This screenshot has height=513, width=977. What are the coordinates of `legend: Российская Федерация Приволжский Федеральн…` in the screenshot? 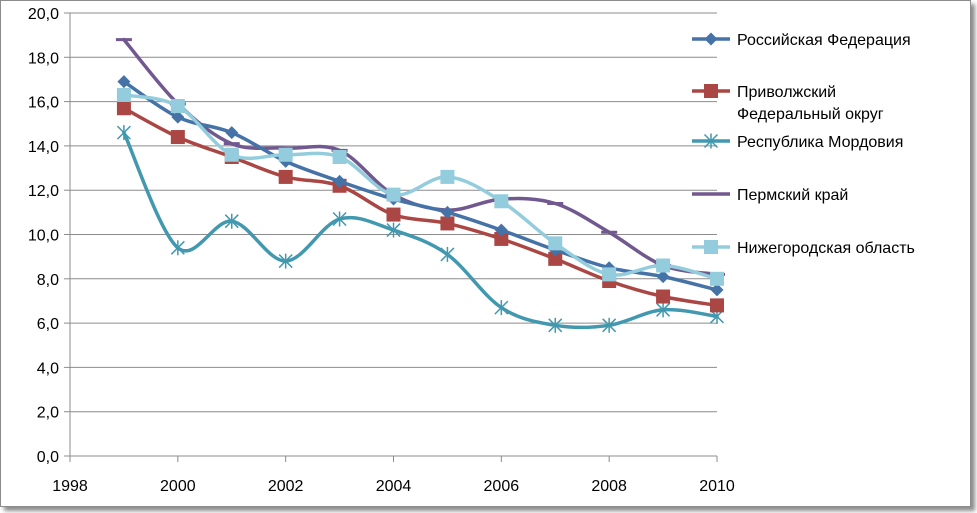 It's located at (803, 144).